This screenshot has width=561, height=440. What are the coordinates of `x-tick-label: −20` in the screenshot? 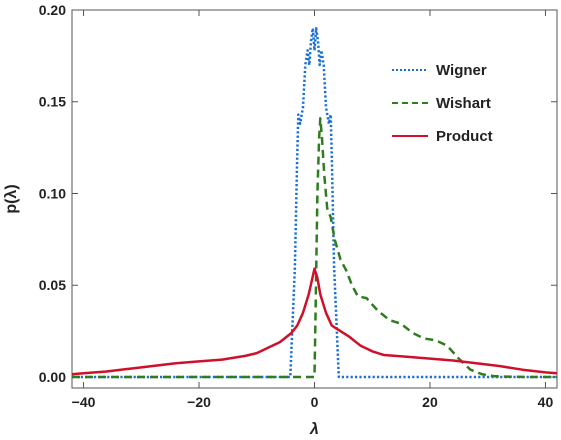 It's located at (199, 402).